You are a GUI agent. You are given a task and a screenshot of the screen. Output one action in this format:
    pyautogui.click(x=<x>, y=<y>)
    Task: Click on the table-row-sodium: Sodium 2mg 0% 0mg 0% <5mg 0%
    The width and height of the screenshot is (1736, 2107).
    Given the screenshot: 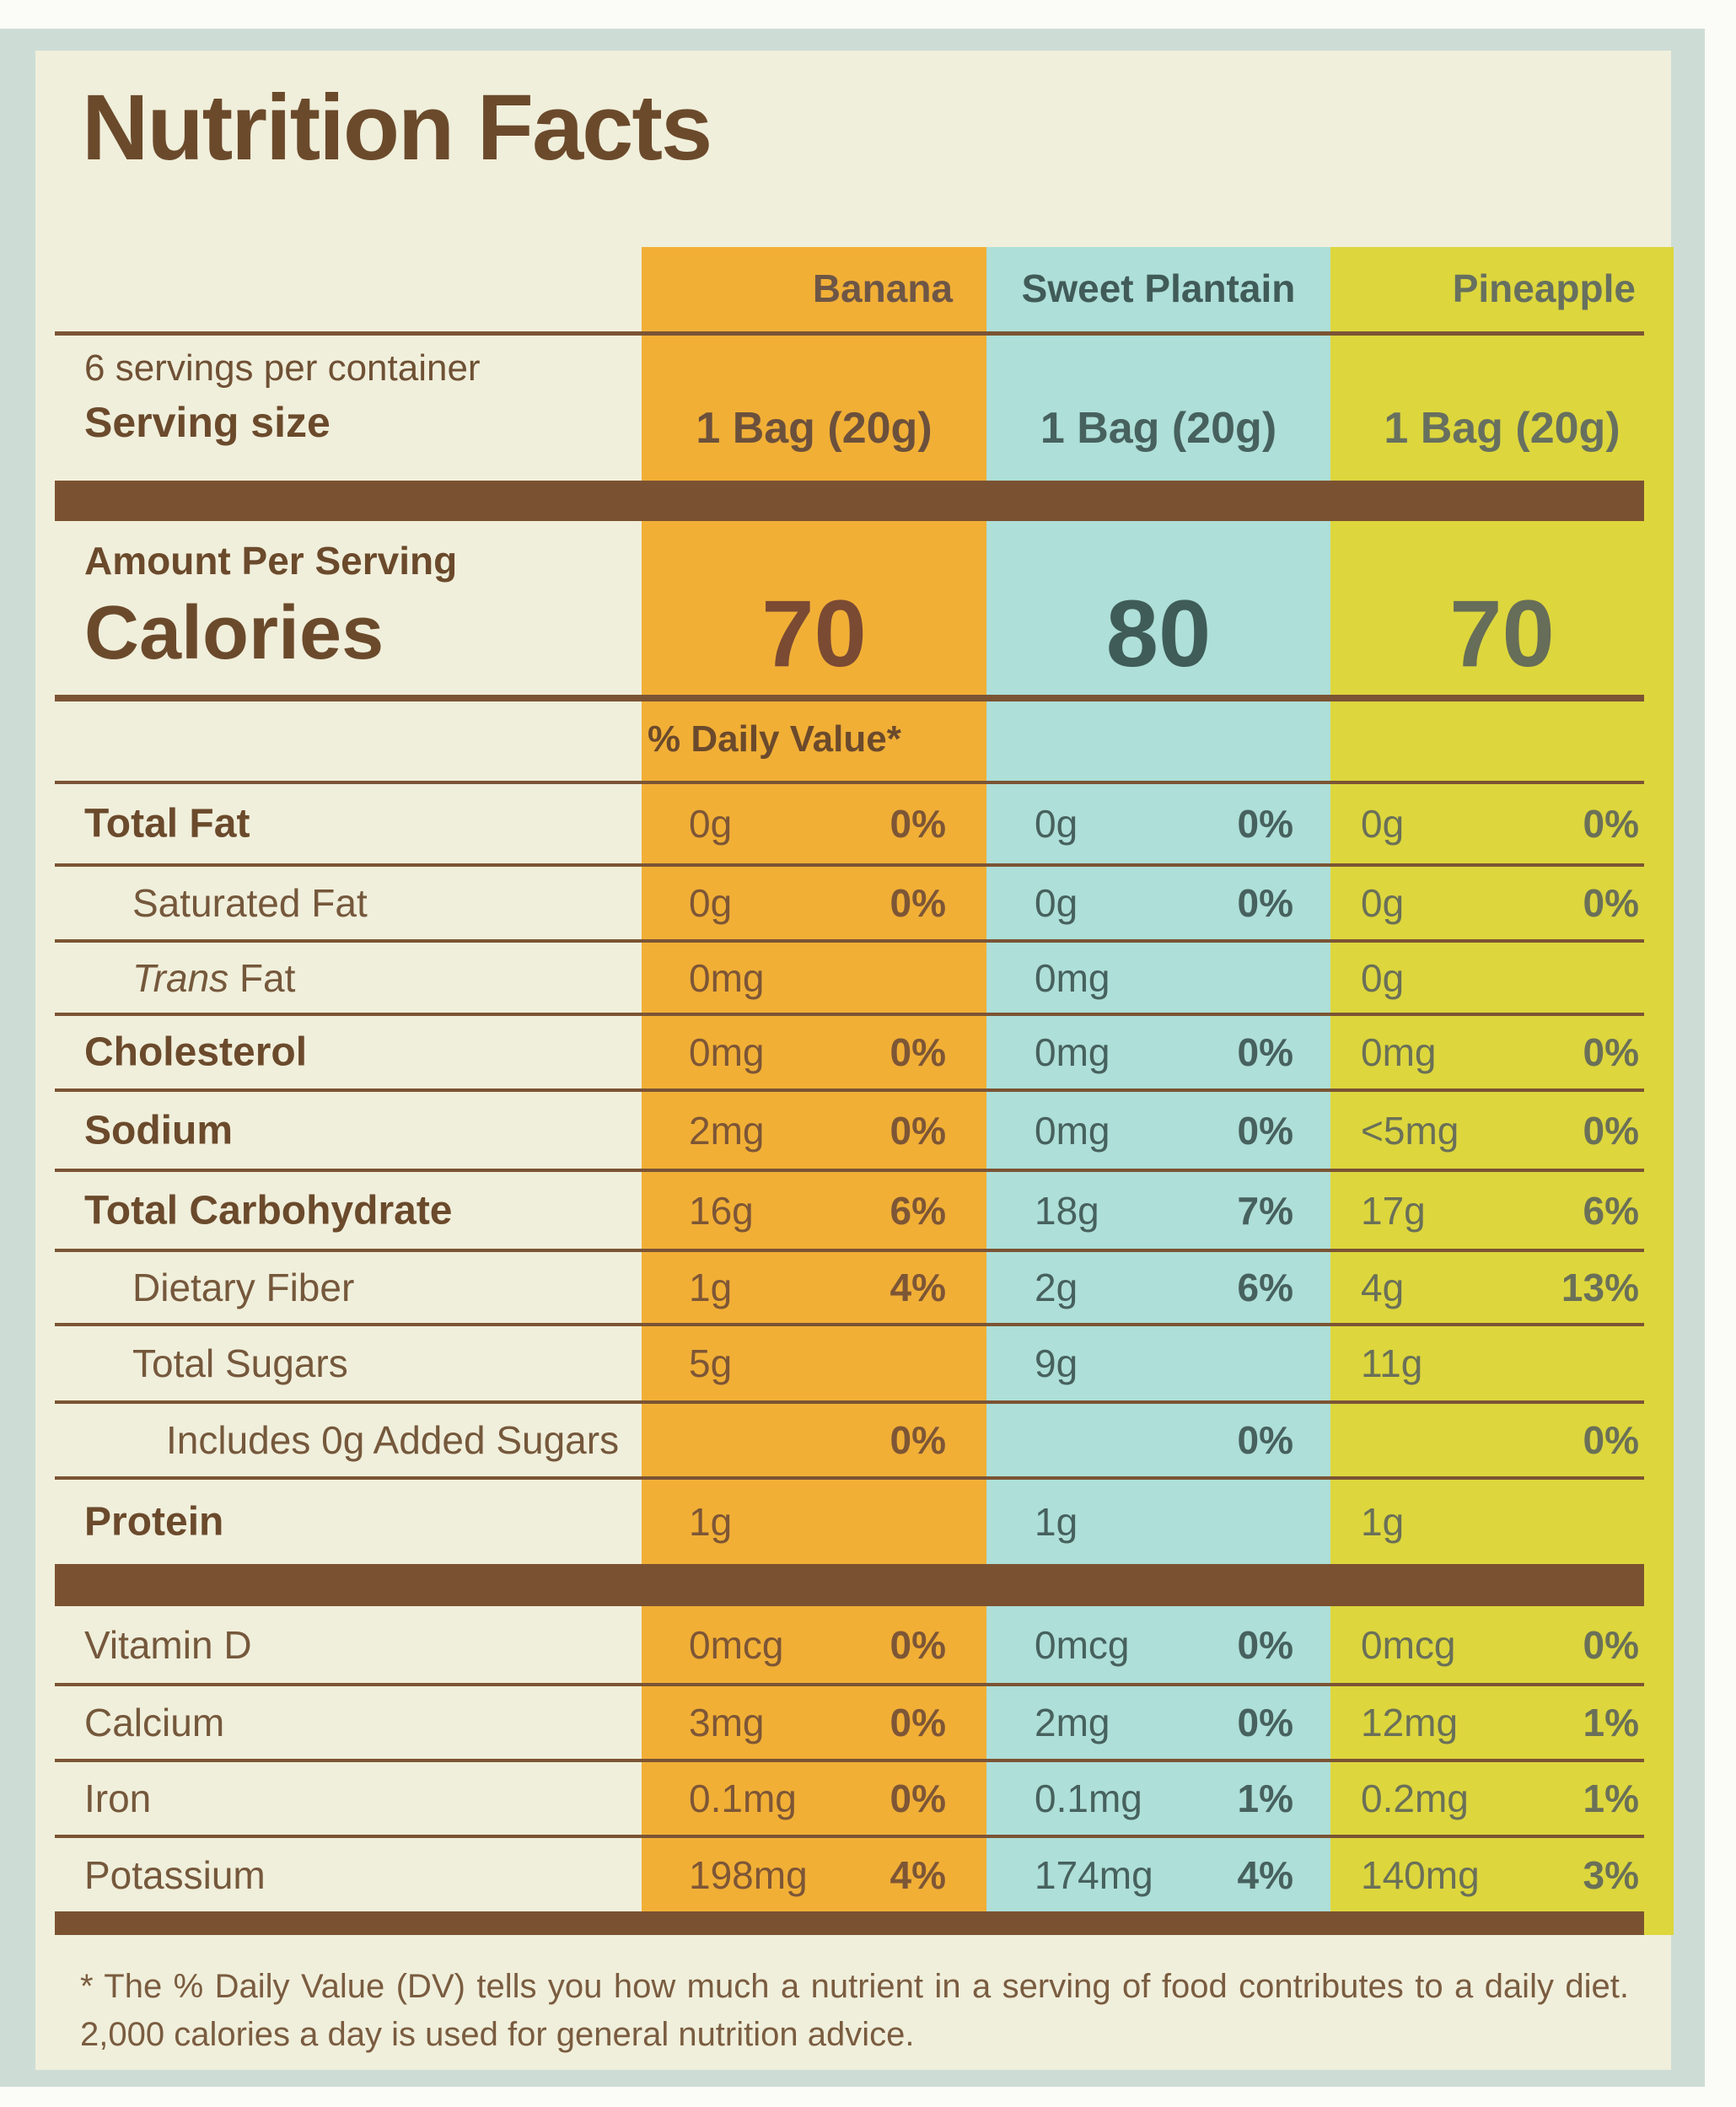 What is the action you would take?
    pyautogui.click(x=849, y=1132)
    